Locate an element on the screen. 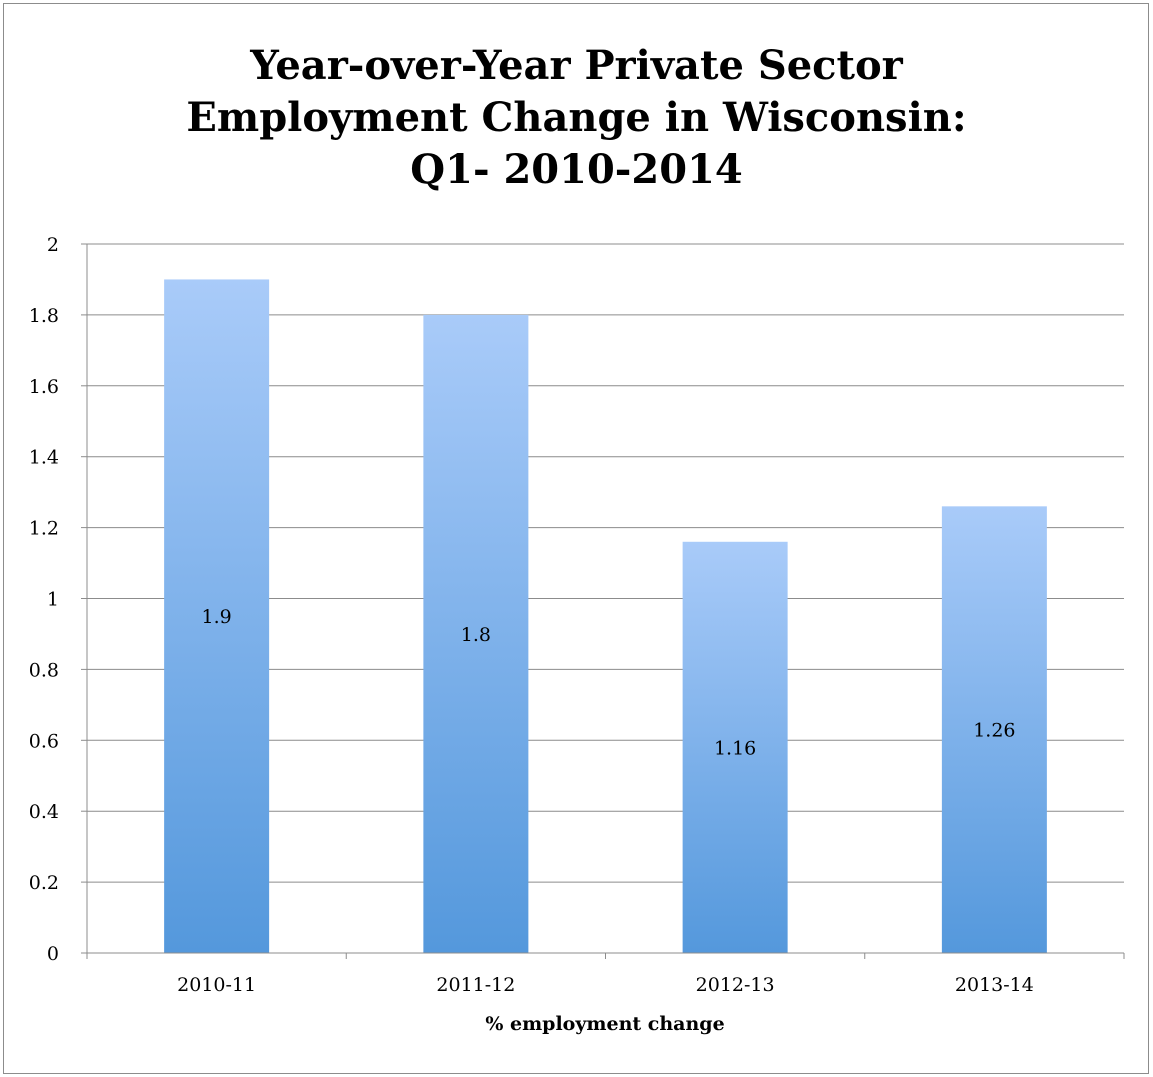  y-tick-label: 1.4 is located at coordinates (44, 458).